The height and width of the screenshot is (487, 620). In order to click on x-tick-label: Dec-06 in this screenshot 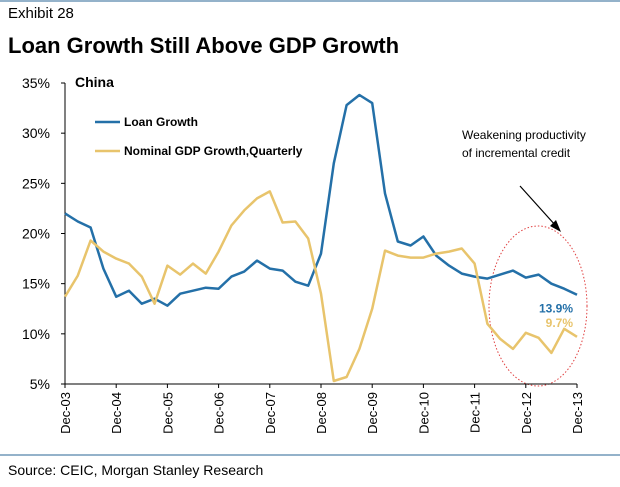, I will do `click(219, 413)`.